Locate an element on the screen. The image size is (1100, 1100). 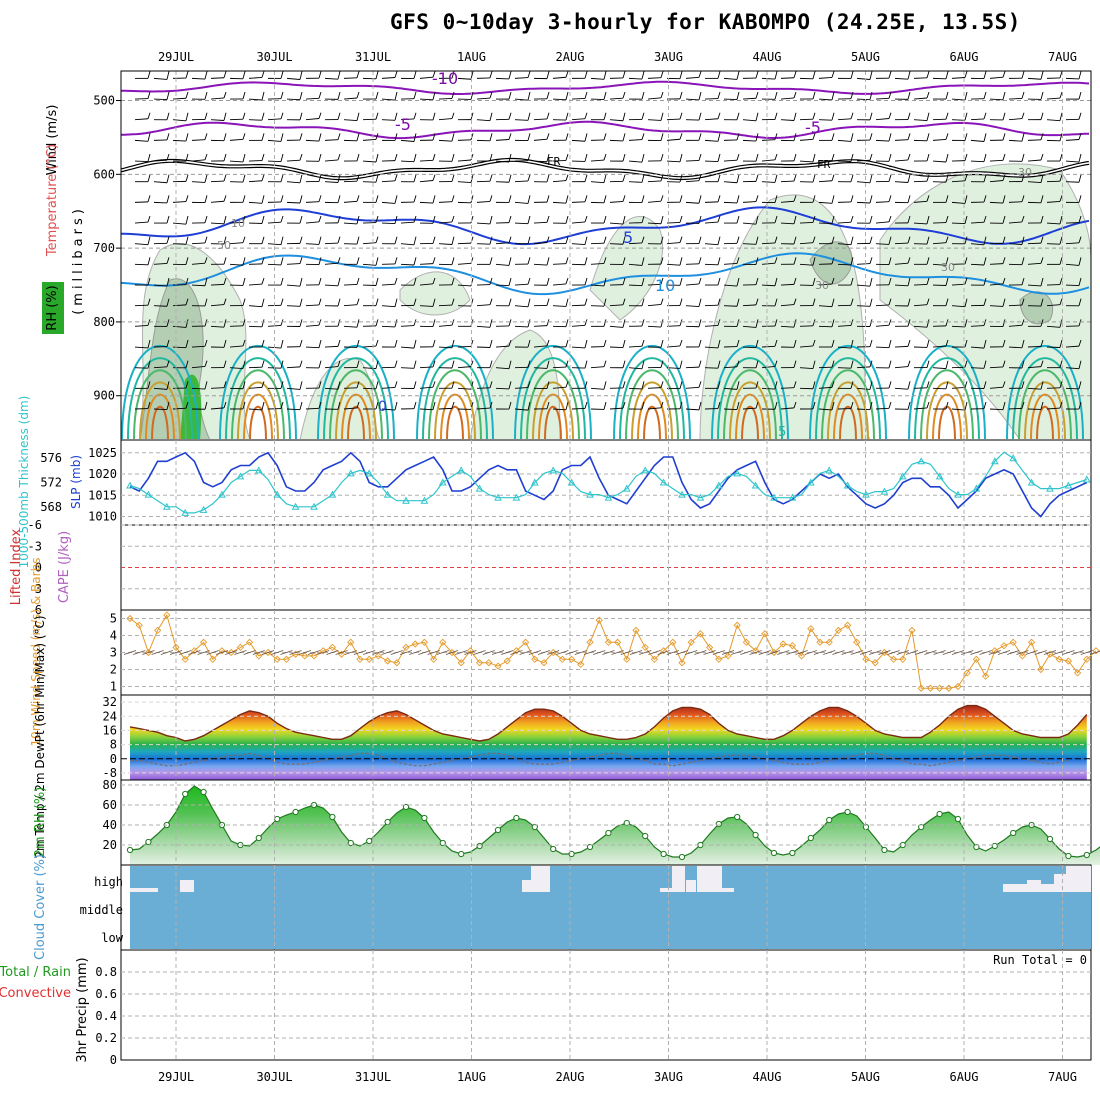
rh-label-30c: 30 is located at coordinates (822, 285).